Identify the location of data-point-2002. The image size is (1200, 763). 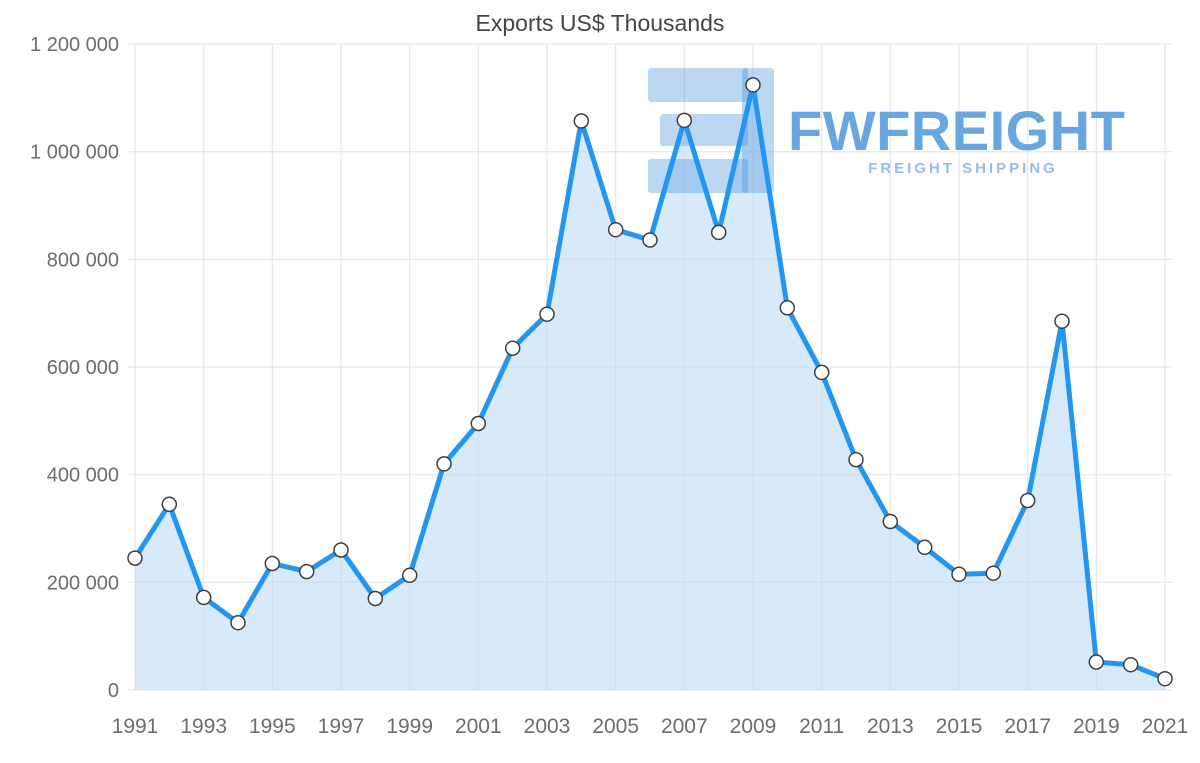
(512, 348).